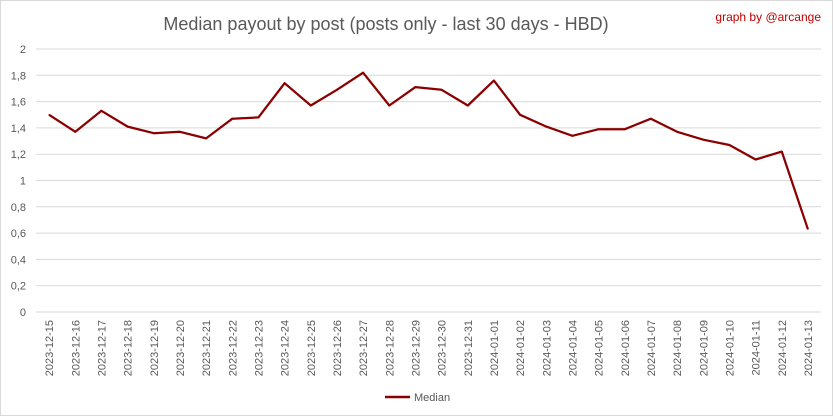 The width and height of the screenshot is (833, 416). I want to click on x-tick-label: 2024-01-02, so click(521, 348).